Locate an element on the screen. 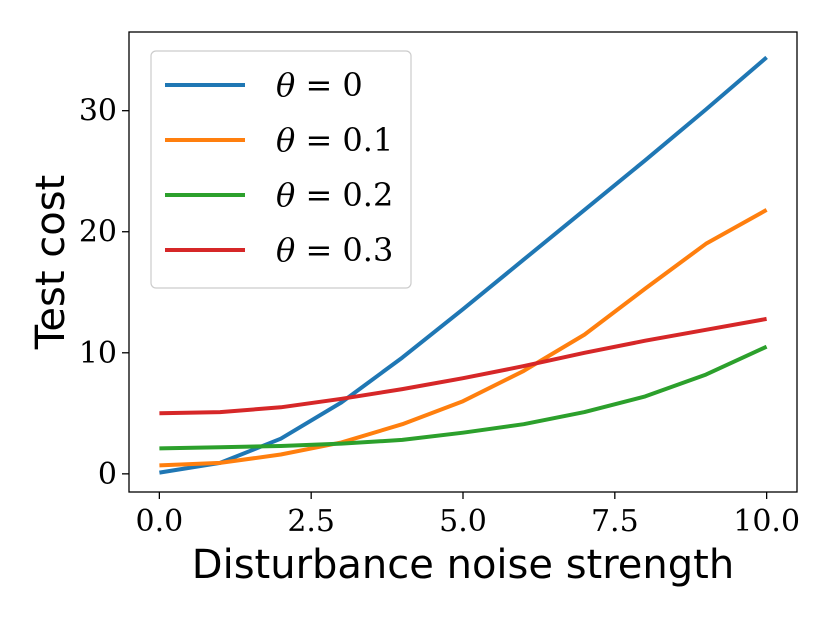 The width and height of the screenshot is (830, 623). legend-label-1: θ = 0.1 is located at coordinates (334, 140).